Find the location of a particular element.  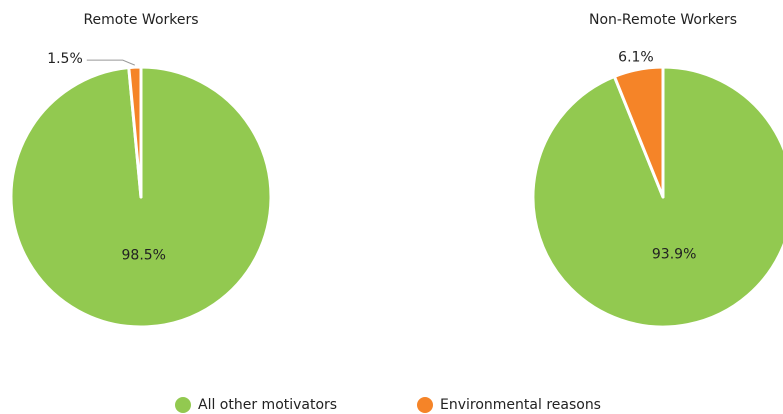

data-label: 93.9% is located at coordinates (674, 254).